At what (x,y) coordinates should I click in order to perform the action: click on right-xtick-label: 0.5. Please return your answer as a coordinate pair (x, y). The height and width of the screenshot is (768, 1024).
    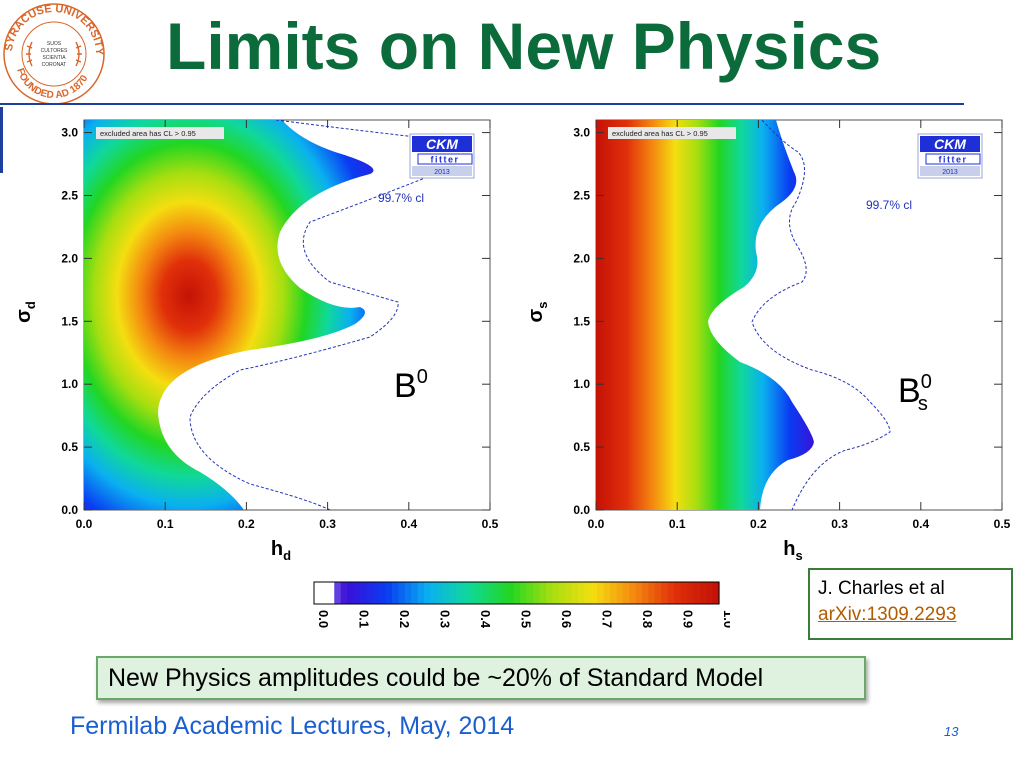
    Looking at the image, I should click on (1002, 524).